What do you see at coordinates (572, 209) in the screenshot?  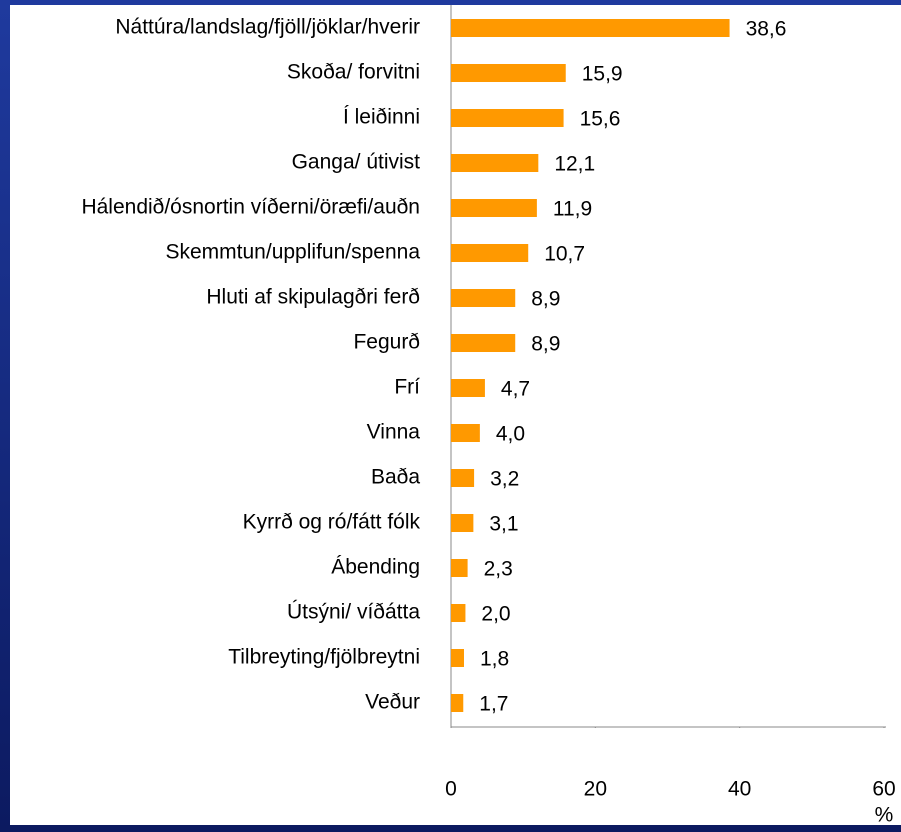 I see `value-label: 11,9` at bounding box center [572, 209].